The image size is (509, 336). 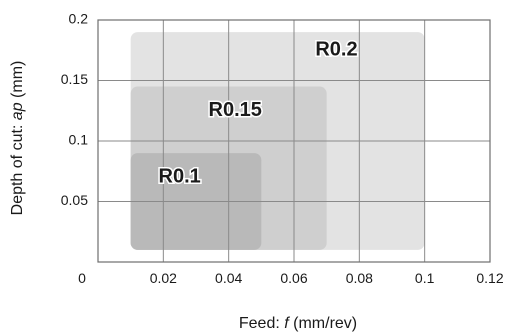 What do you see at coordinates (17, 138) in the screenshot?
I see `y-axis-label: Depth of cut: ap (mm)` at bounding box center [17, 138].